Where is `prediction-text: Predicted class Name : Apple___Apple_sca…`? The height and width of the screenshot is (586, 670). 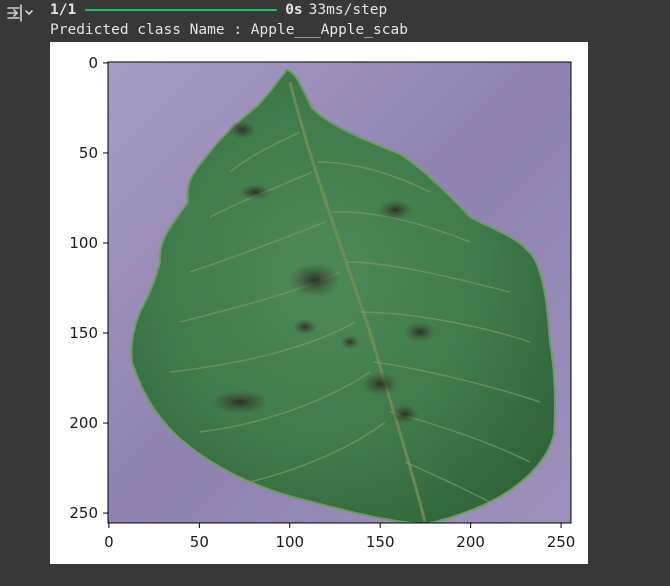
prediction-text: Predicted class Name : Apple___Apple_sca… is located at coordinates (229, 30).